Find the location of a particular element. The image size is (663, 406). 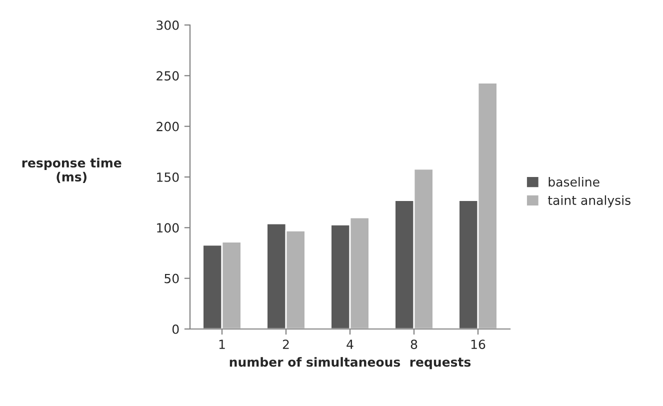

y-tick-label: 300 is located at coordinates (167, 25).